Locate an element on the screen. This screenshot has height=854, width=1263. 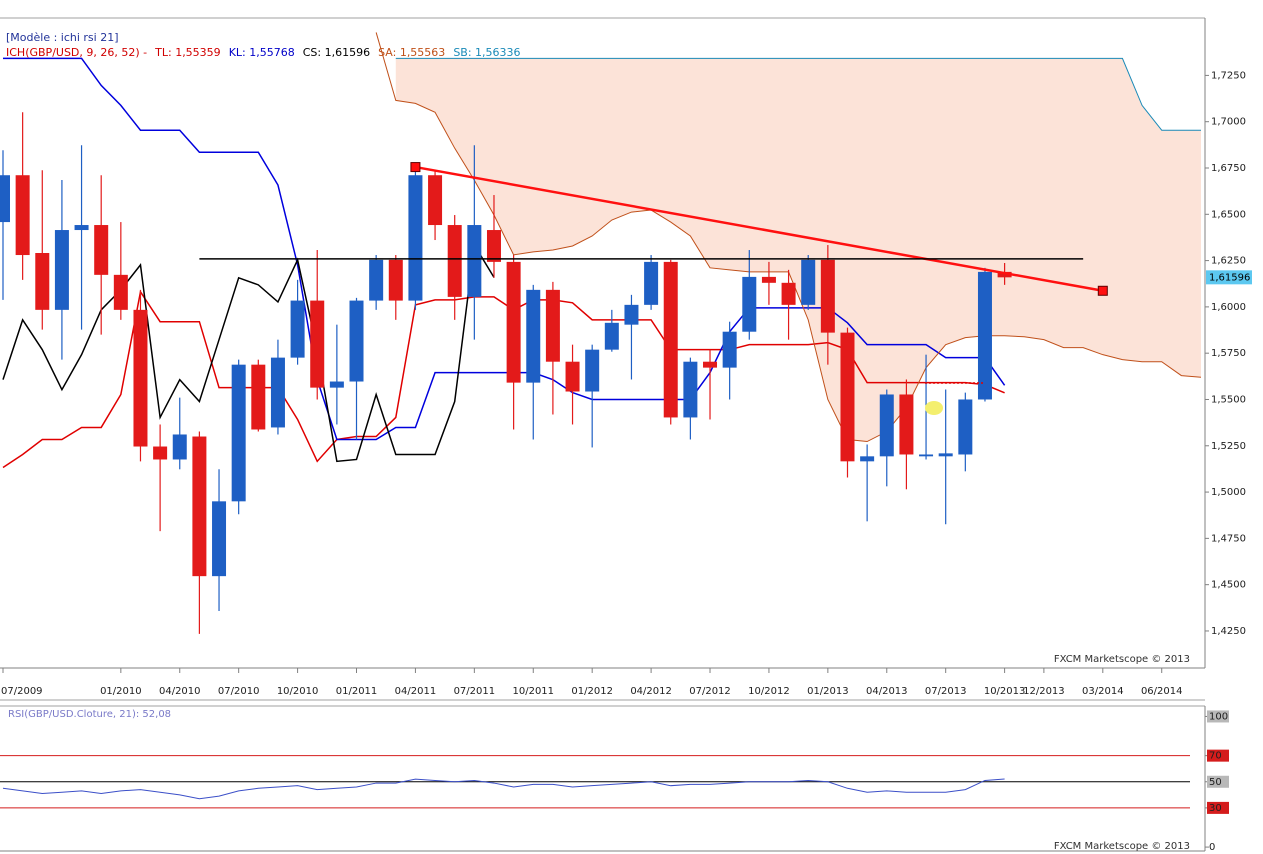
rsi-title: RSI(GBP/USD.Cloture, 21): 52,08 is located at coordinates (89, 714).